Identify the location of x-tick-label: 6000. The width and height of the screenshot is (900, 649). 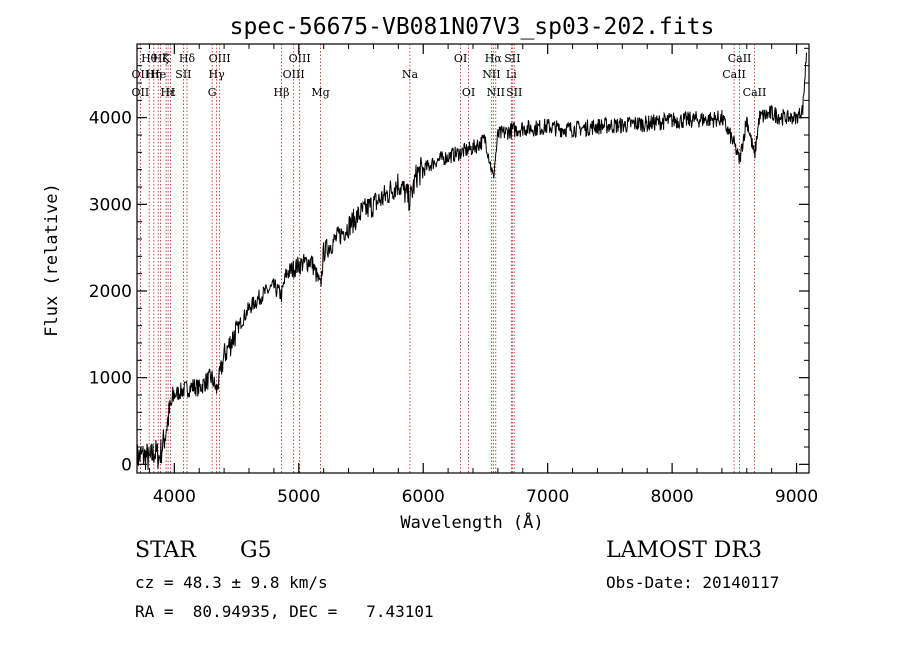
(423, 497).